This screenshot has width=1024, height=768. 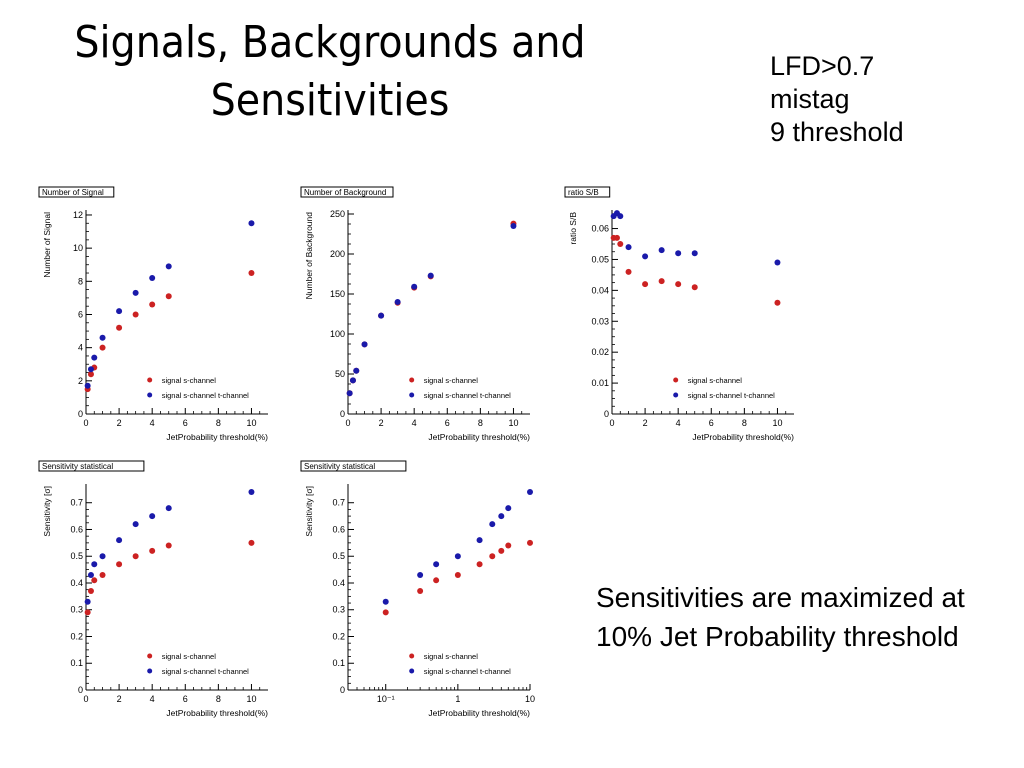 What do you see at coordinates (695, 270) in the screenshot?
I see `series-s-channel` at bounding box center [695, 270].